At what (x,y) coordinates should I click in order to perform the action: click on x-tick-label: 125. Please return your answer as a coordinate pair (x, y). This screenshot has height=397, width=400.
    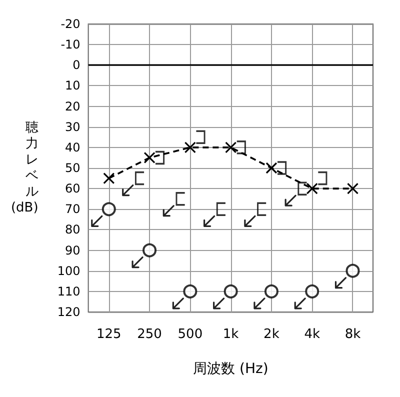
    Looking at the image, I should click on (109, 334).